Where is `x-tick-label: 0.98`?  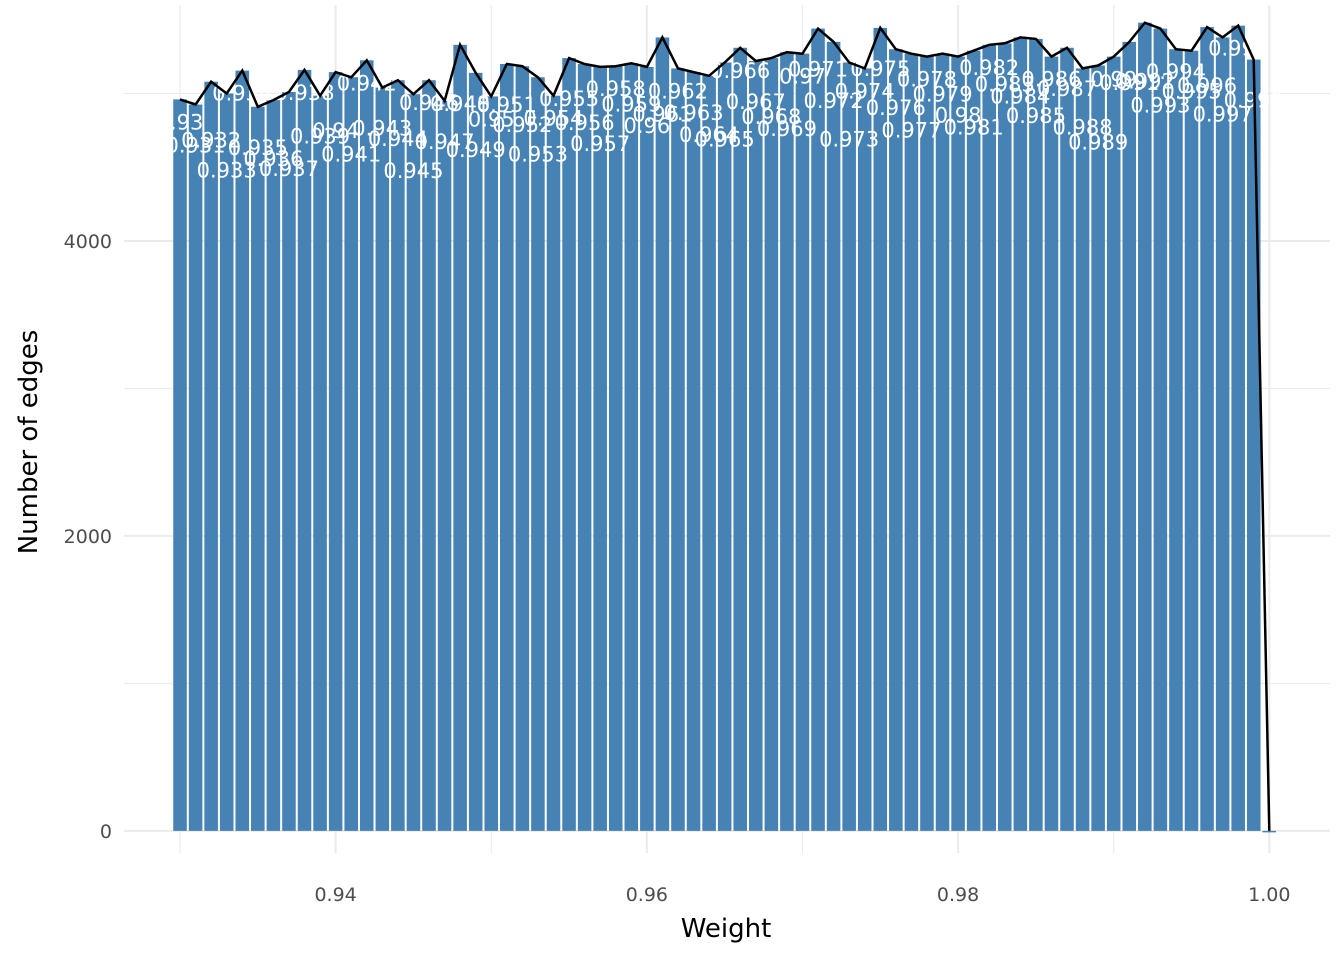 x-tick-label: 0.98 is located at coordinates (958, 895).